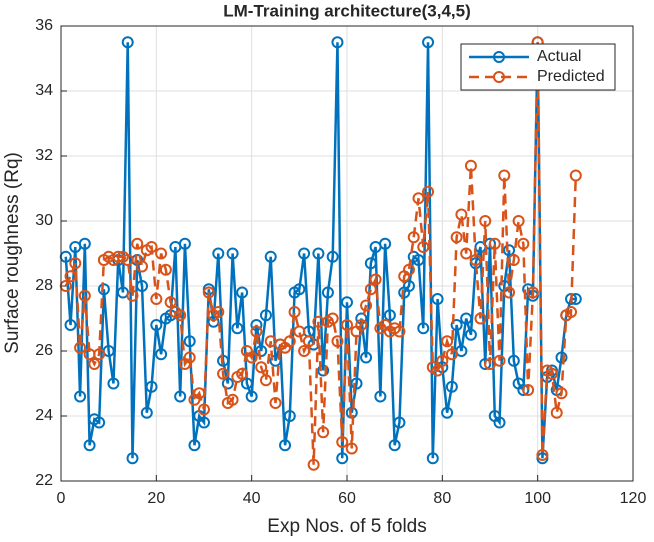  What do you see at coordinates (156, 498) in the screenshot?
I see `x-tick-label: 20` at bounding box center [156, 498].